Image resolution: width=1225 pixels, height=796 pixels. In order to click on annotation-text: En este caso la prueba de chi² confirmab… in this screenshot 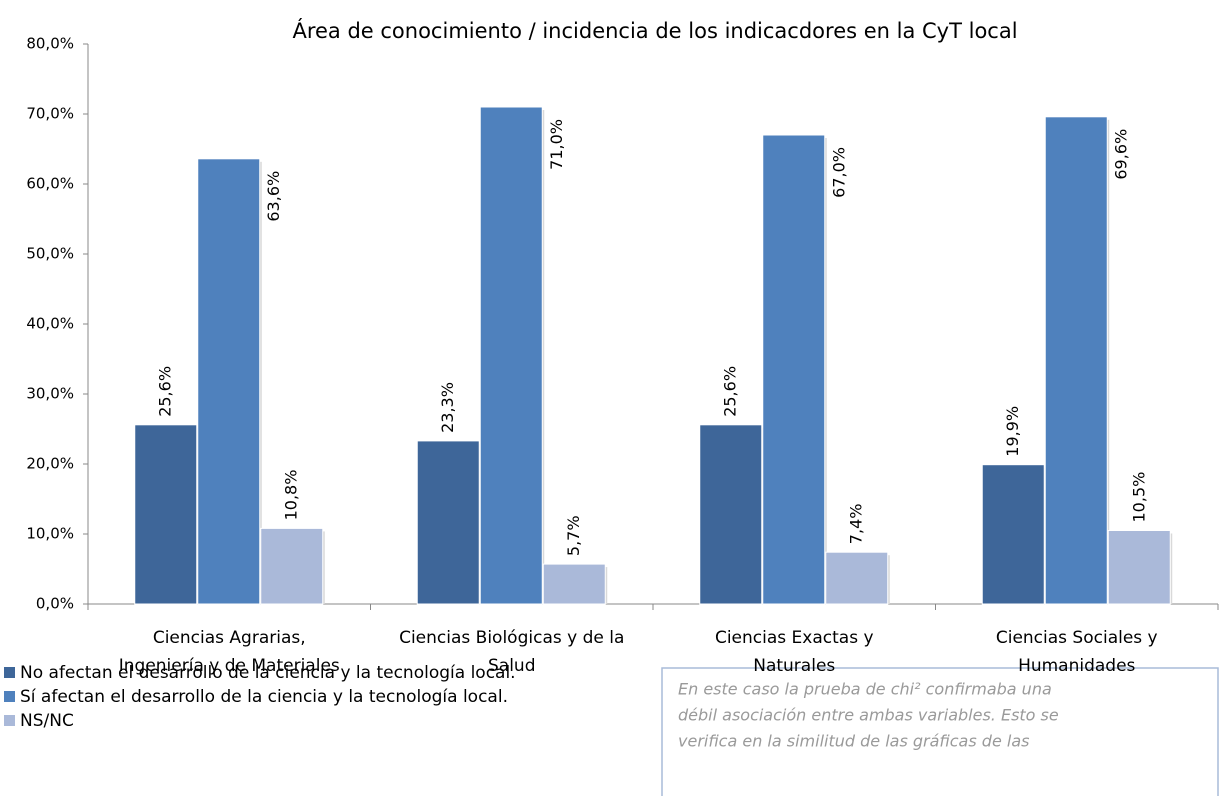, I will do `click(865, 689)`.